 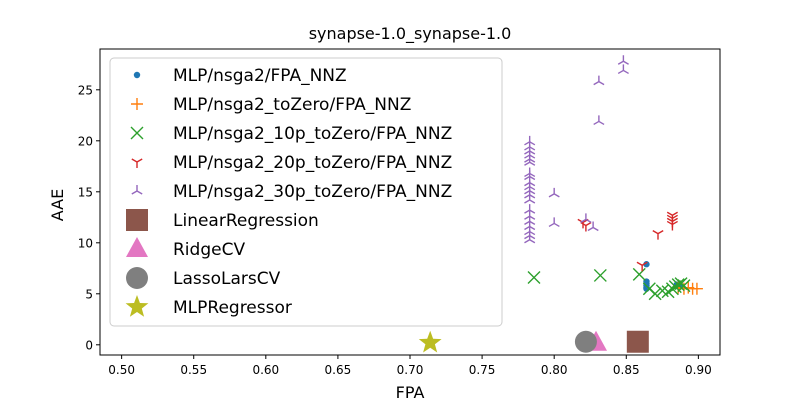 What do you see at coordinates (209, 250) in the screenshot?
I see `legend-label: RidgeCV` at bounding box center [209, 250].